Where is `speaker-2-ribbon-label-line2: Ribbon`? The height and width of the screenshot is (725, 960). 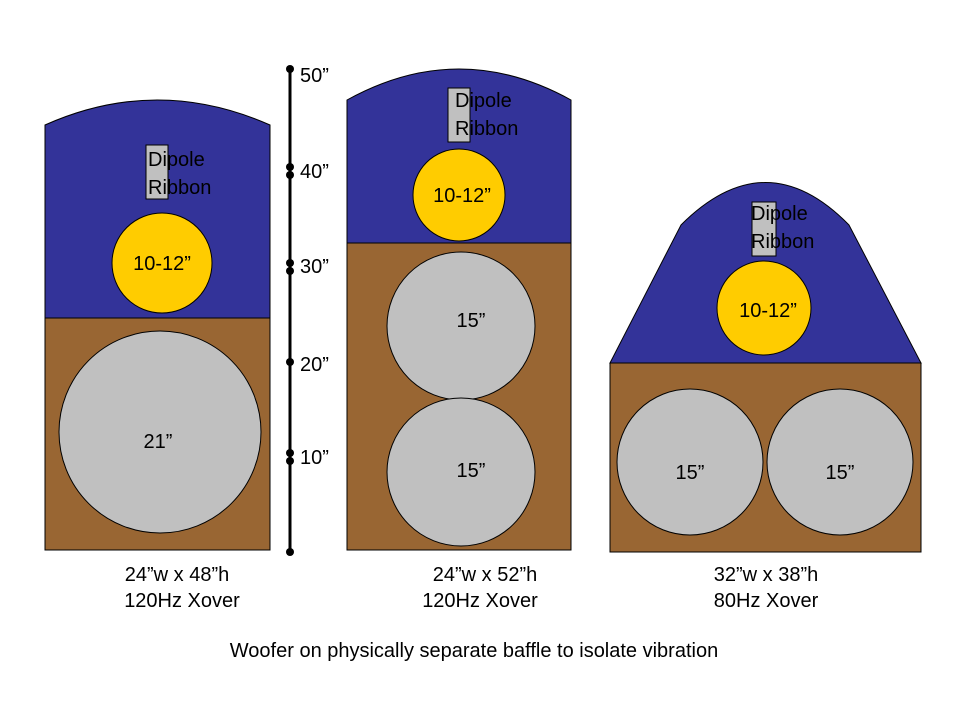 speaker-2-ribbon-label-line2: Ribbon is located at coordinates (486, 129).